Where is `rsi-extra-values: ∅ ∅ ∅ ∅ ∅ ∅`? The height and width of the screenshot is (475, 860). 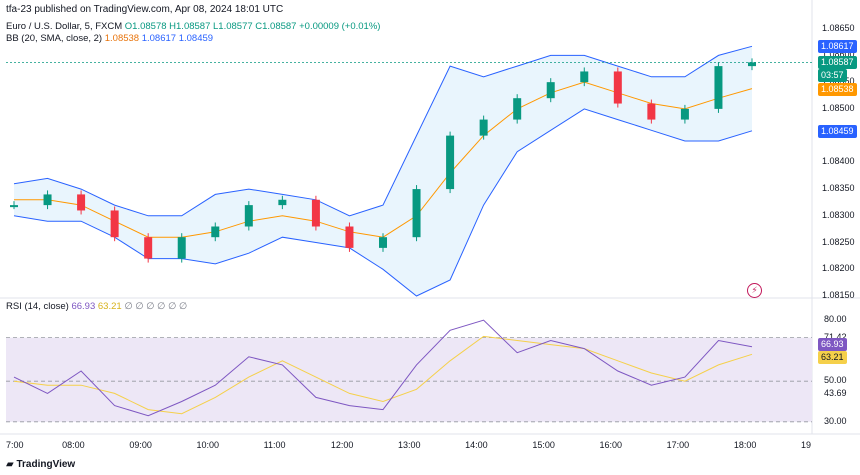 rsi-extra-values: ∅ ∅ ∅ ∅ ∅ ∅ is located at coordinates (156, 306).